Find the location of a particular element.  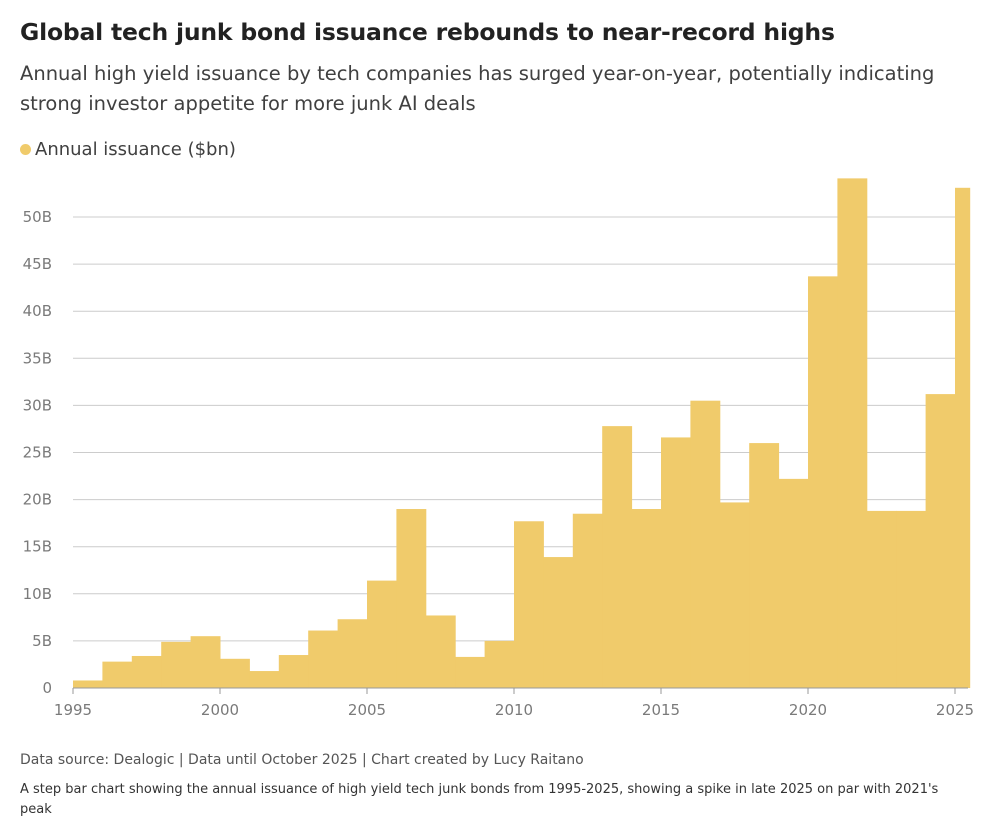

bar-2000 is located at coordinates (235, 673).